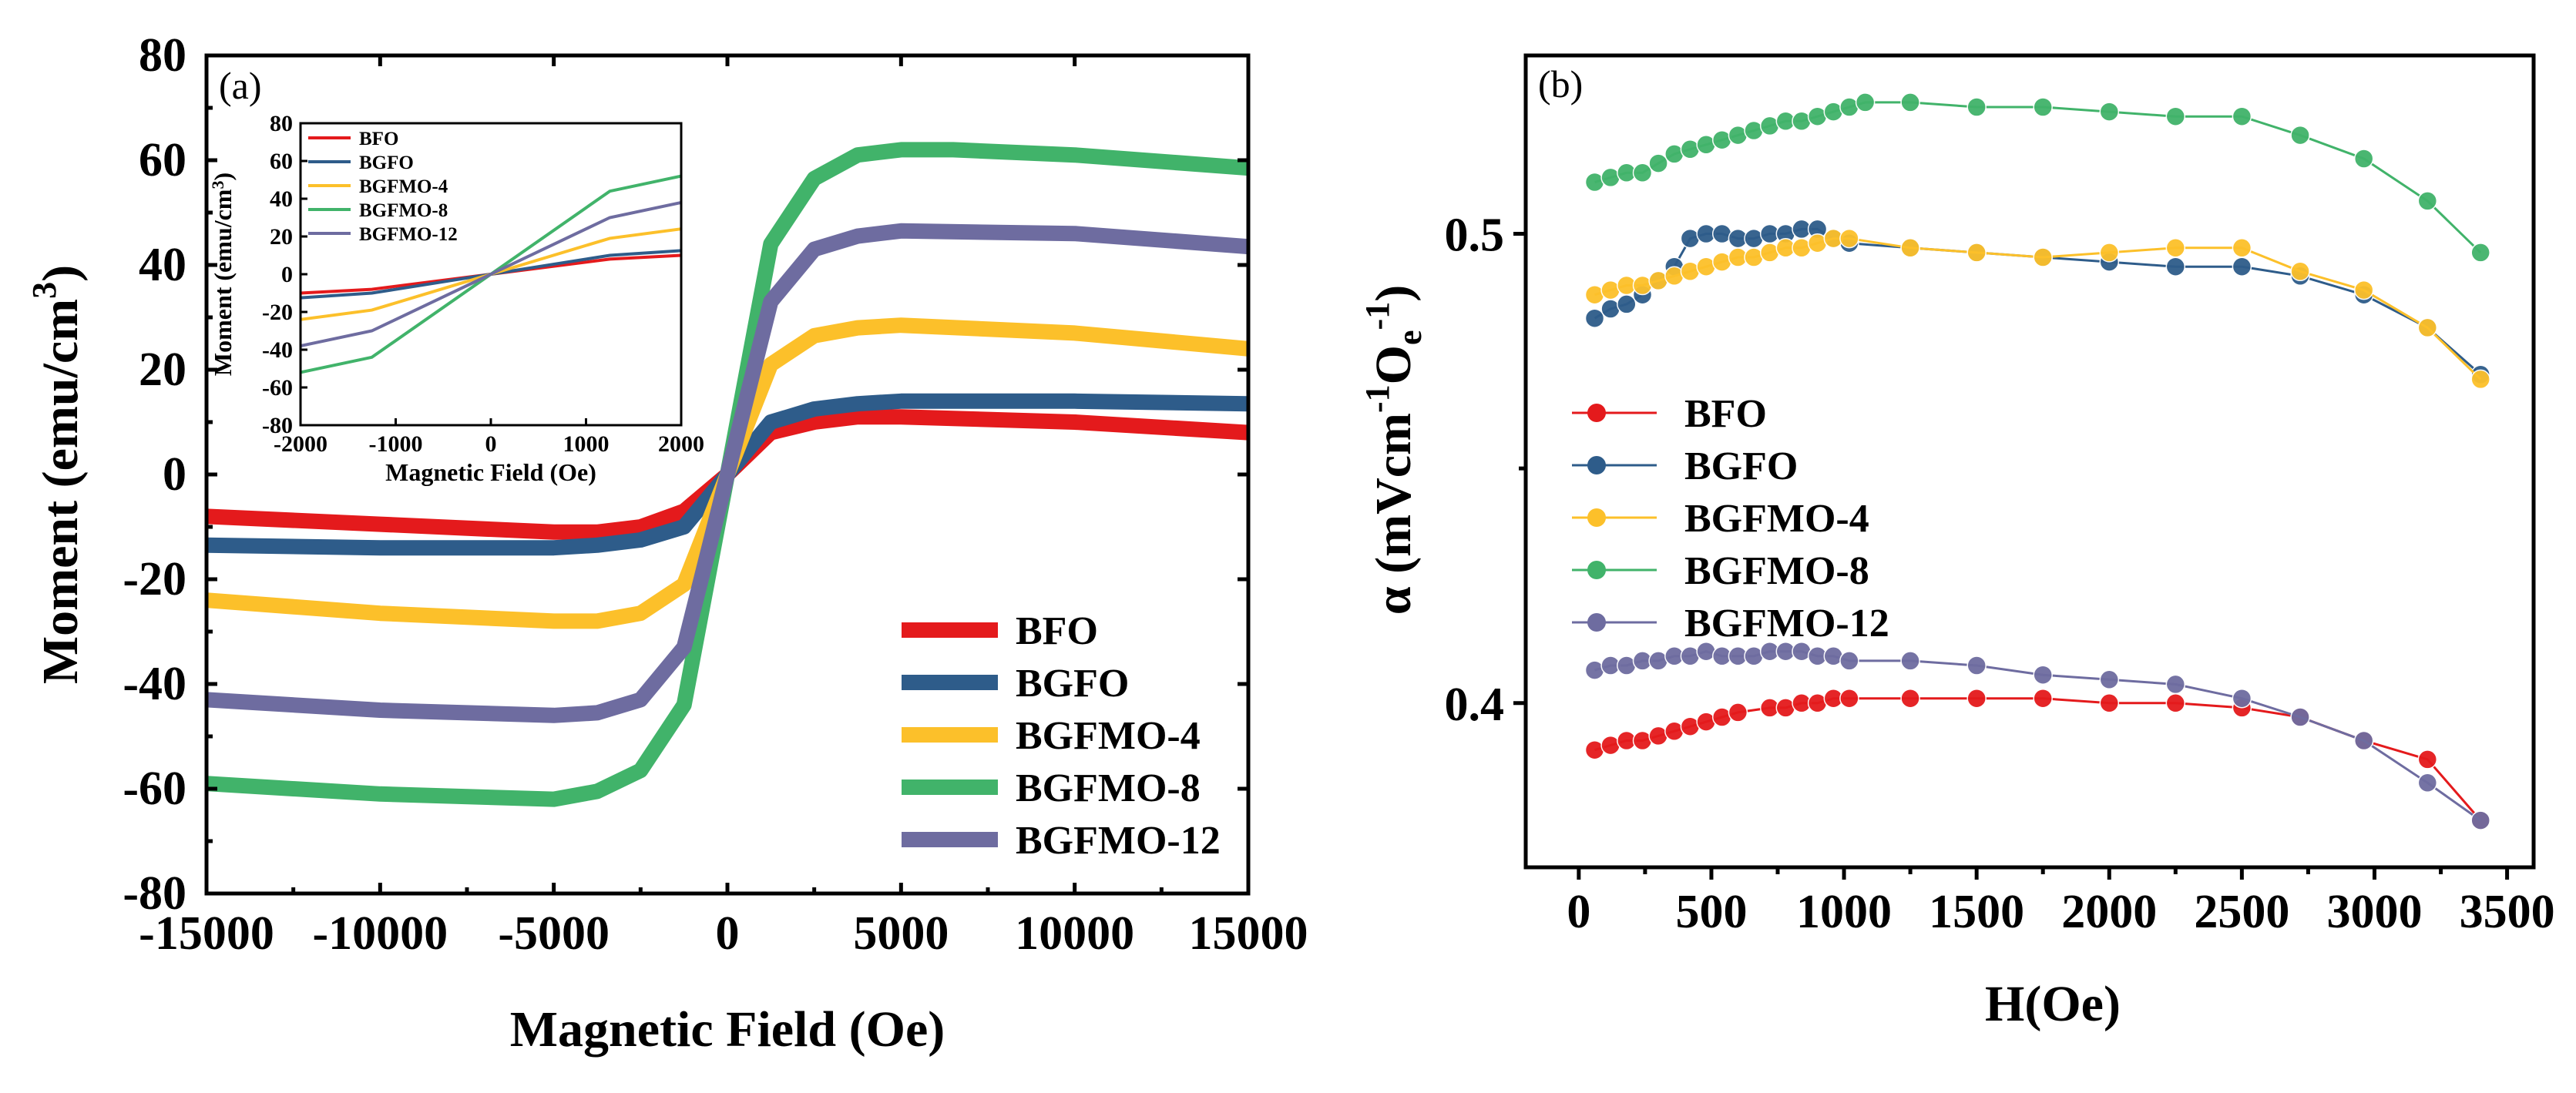 The width and height of the screenshot is (2576, 1093). Describe the element at coordinates (1711, 912) in the screenshot. I see `panel-b-x-tick-label: 500` at that location.